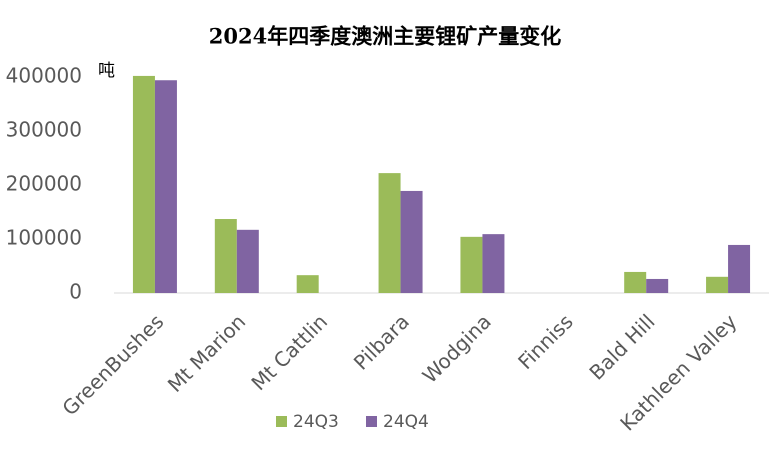 The width and height of the screenshot is (770, 450). Describe the element at coordinates (316, 422) in the screenshot. I see `legend-label: 24Q3` at that location.